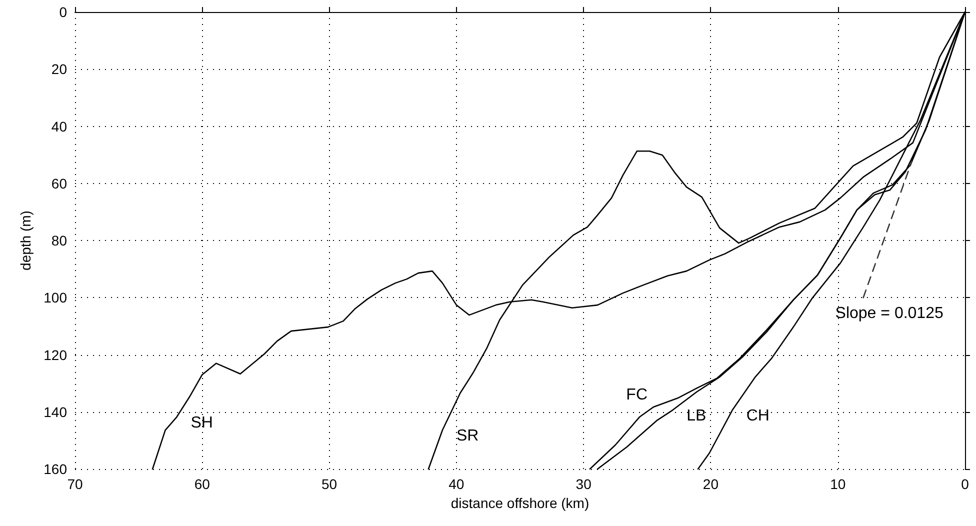 Image resolution: width=976 pixels, height=526 pixels. What do you see at coordinates (75, 484) in the screenshot?
I see `x-tick-label: 70` at bounding box center [75, 484].